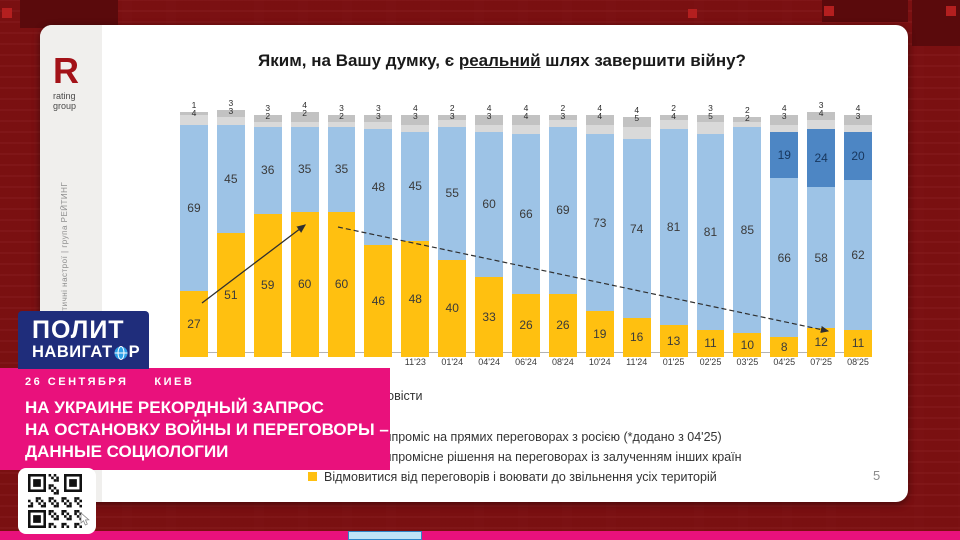  What do you see at coordinates (600, 222) in the screenshot?
I see `segment-value: 73` at bounding box center [600, 222].